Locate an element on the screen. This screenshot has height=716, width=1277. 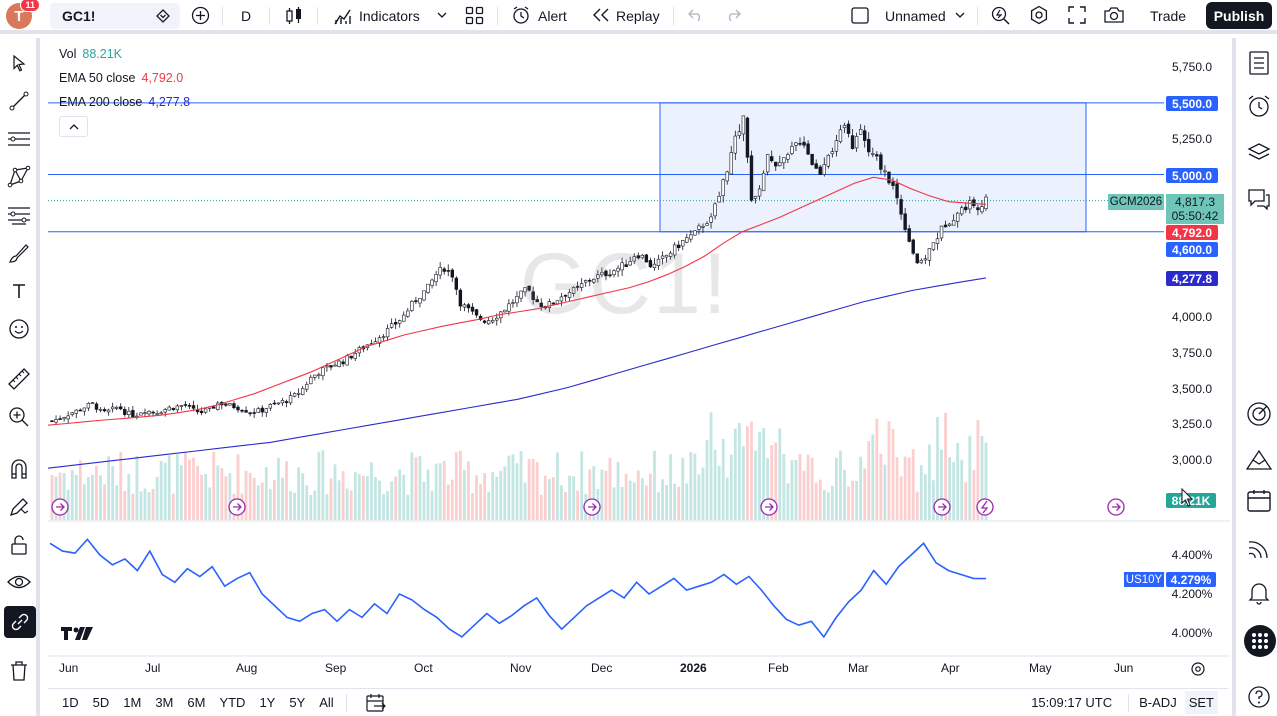
ideas-mountain-icon is located at coordinates (1259, 460).